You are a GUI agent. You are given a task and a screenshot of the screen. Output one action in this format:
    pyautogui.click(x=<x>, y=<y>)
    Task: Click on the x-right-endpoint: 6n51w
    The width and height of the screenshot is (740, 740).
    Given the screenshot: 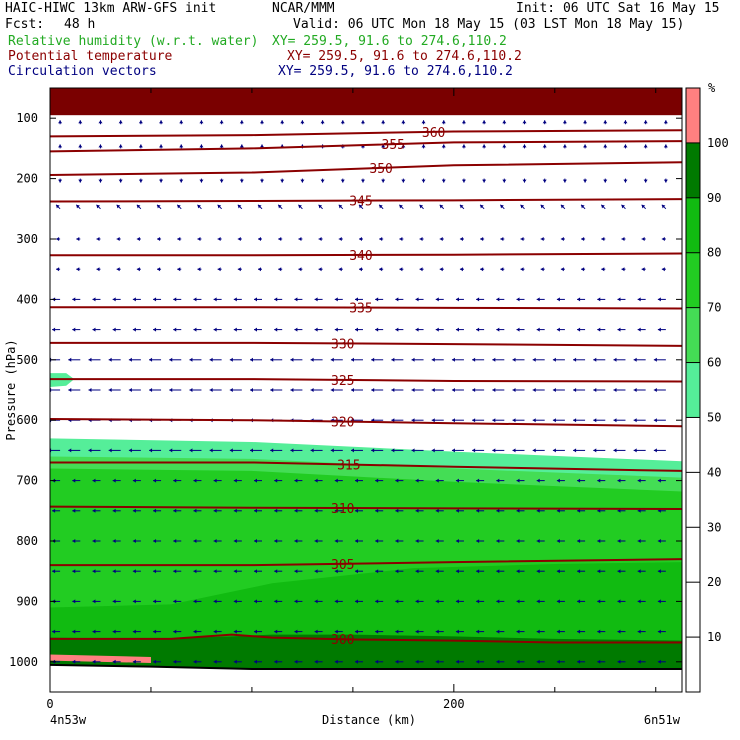 What is the action you would take?
    pyautogui.click(x=662, y=720)
    